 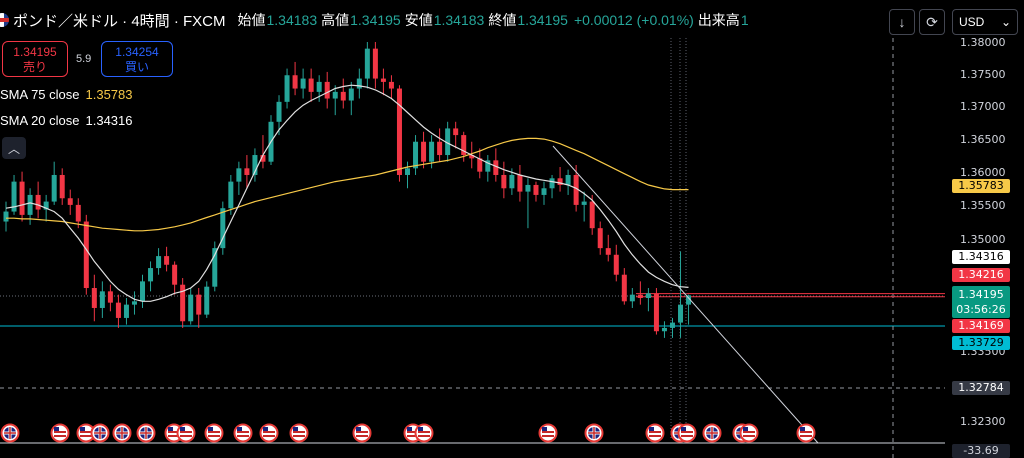 I want to click on axis-tick: 1.38000, so click(x=983, y=42).